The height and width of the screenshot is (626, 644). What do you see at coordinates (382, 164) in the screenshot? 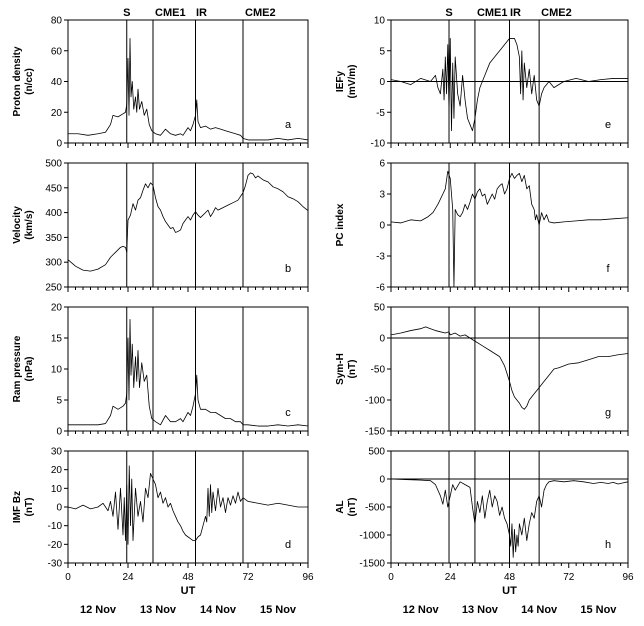
I see `y-tick-label: 6` at bounding box center [382, 164].